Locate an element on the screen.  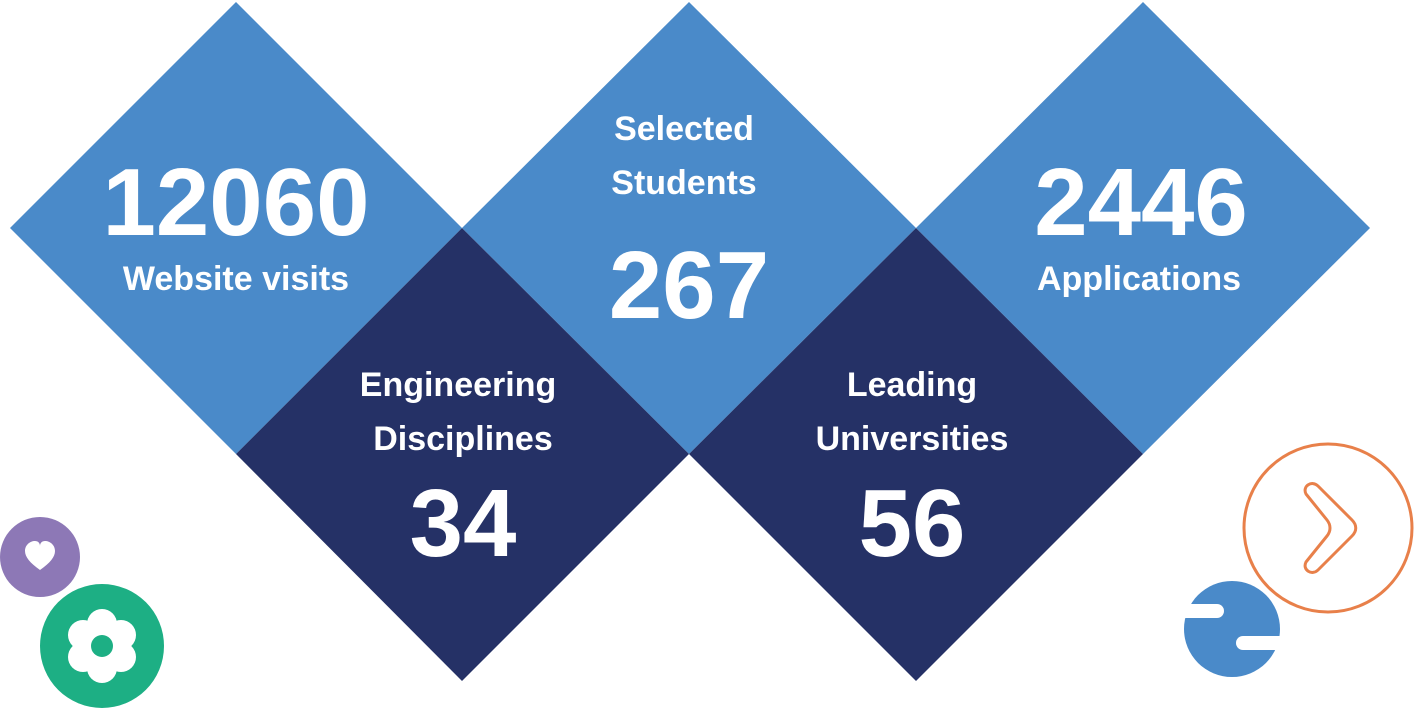
website-visits-value: 12060 is located at coordinates (236, 202).